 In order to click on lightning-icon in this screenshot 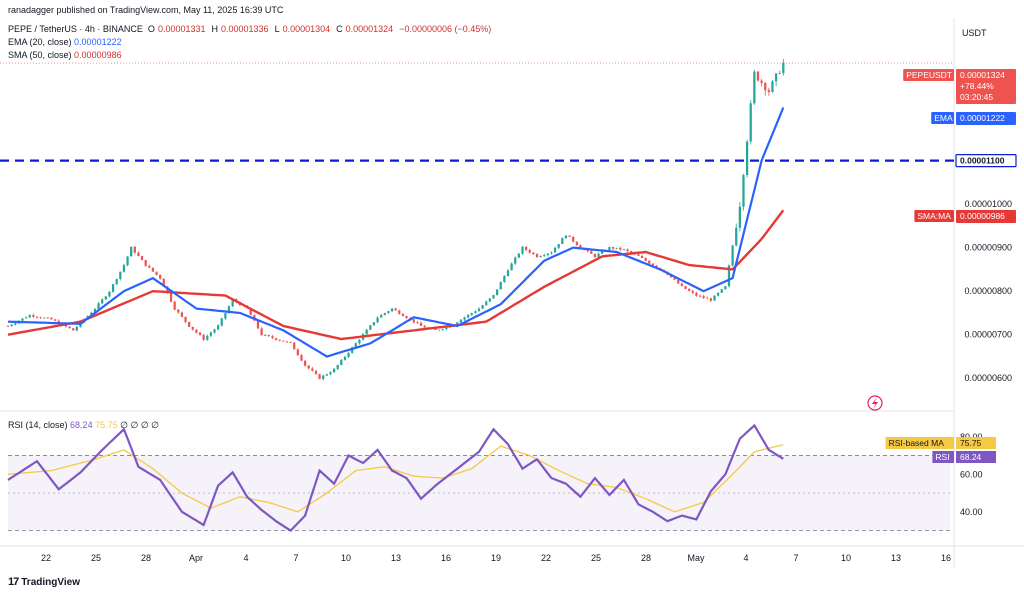, I will do `click(875, 403)`.